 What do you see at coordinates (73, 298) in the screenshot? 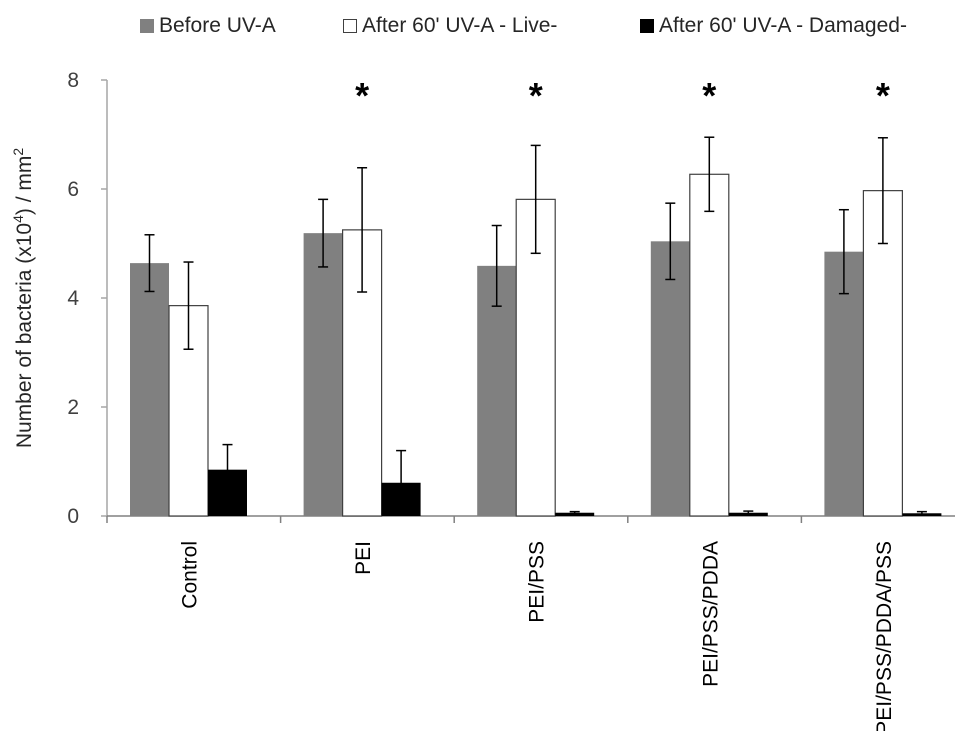
I see `y-tick-label: 4` at bounding box center [73, 298].